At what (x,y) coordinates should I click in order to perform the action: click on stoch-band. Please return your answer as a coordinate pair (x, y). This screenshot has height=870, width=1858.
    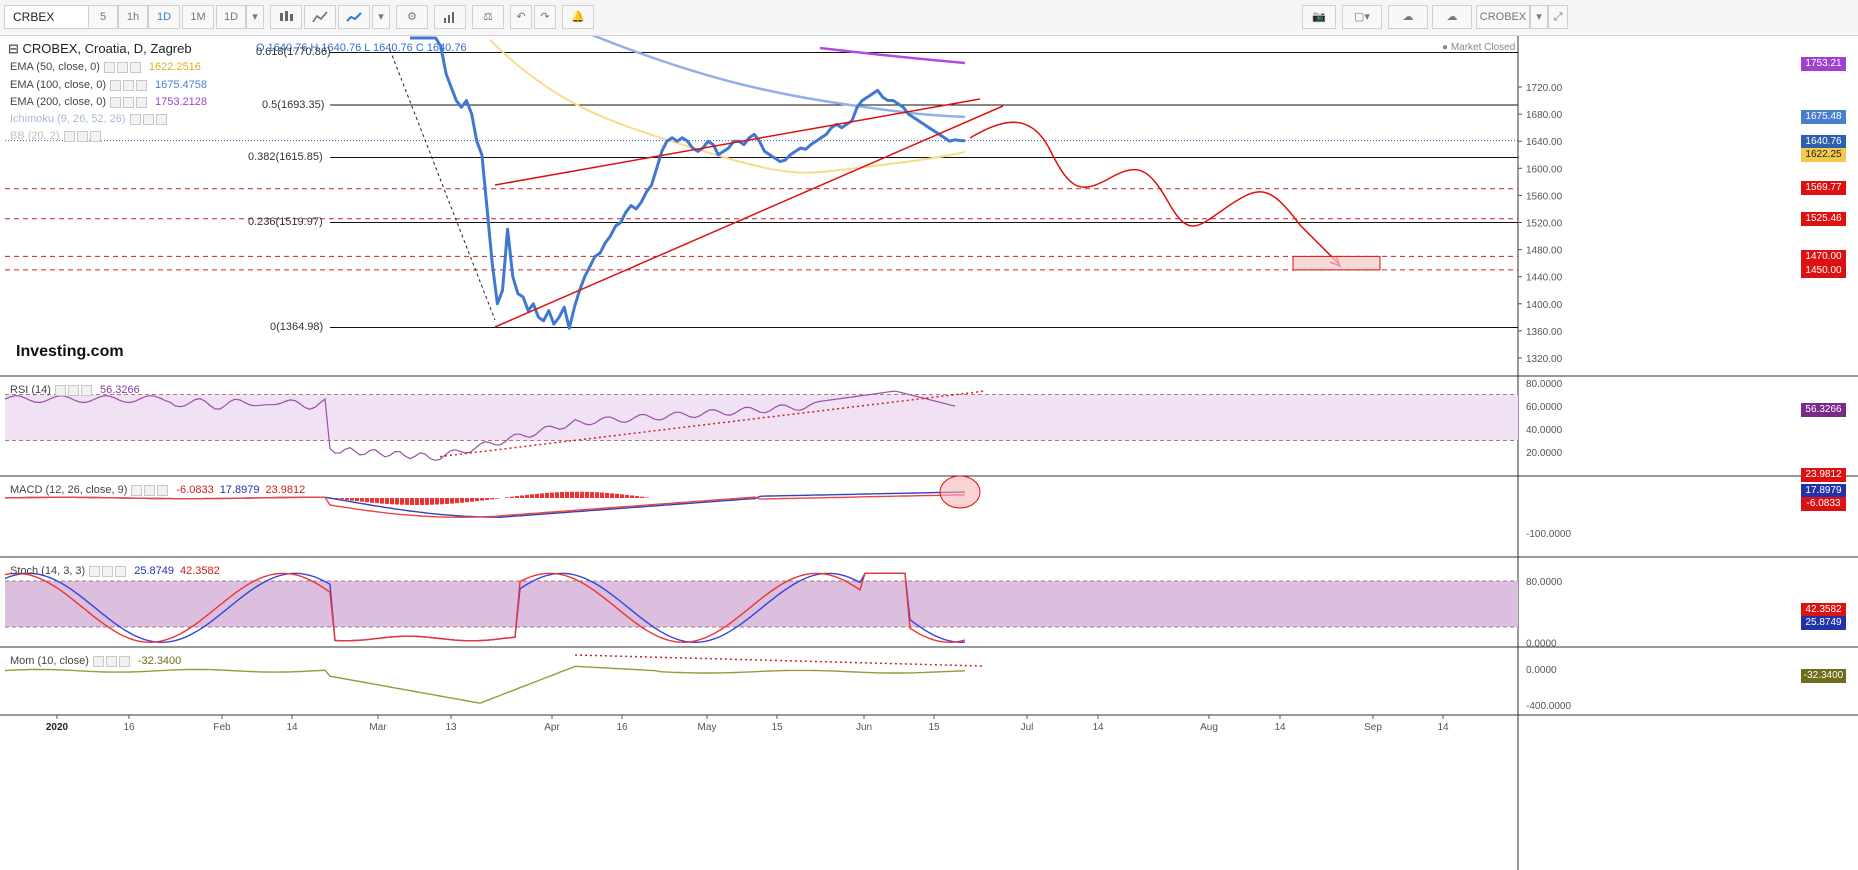
    Looking at the image, I should click on (761, 604).